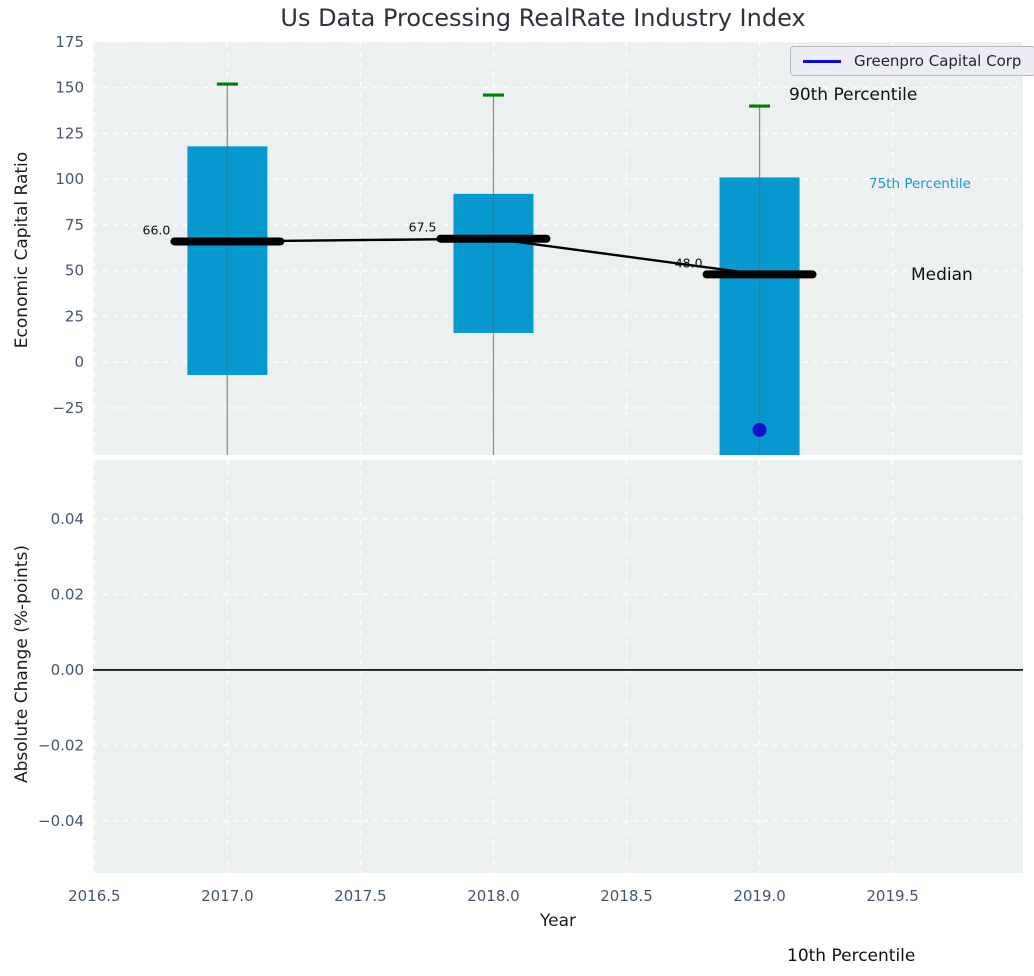  I want to click on median-value-label-2017: 66.0, so click(157, 229).